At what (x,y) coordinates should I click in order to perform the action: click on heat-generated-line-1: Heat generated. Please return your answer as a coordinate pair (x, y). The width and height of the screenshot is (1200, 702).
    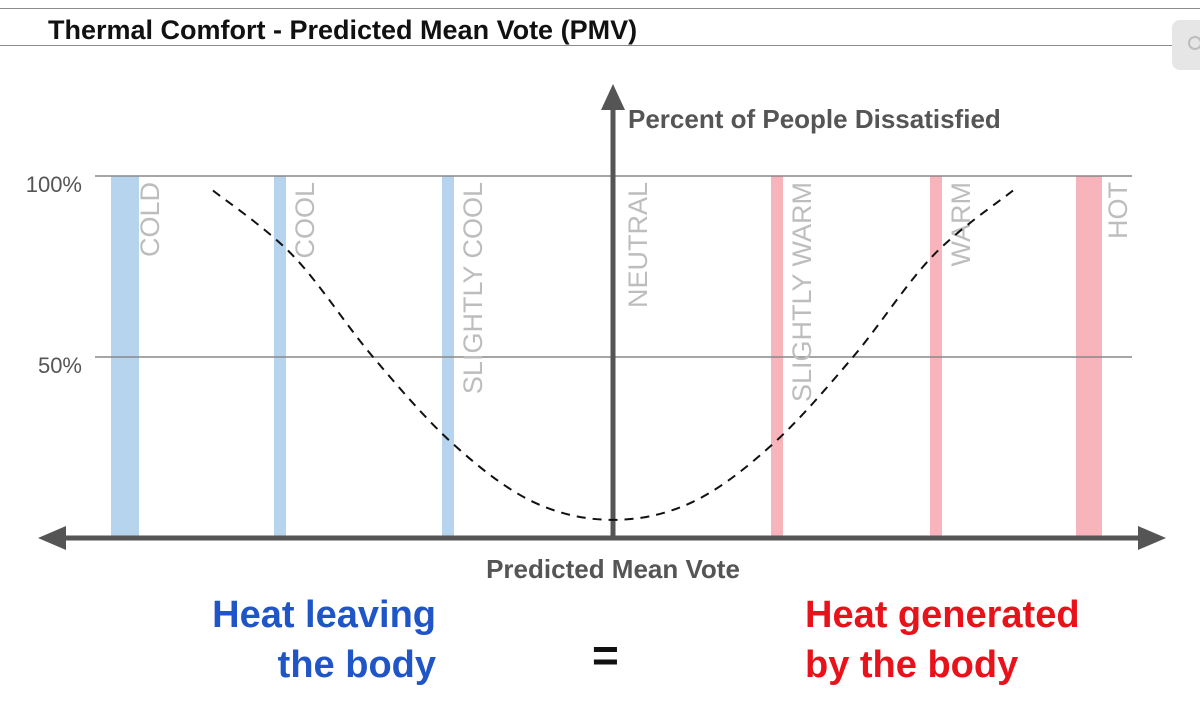
    Looking at the image, I should click on (942, 615).